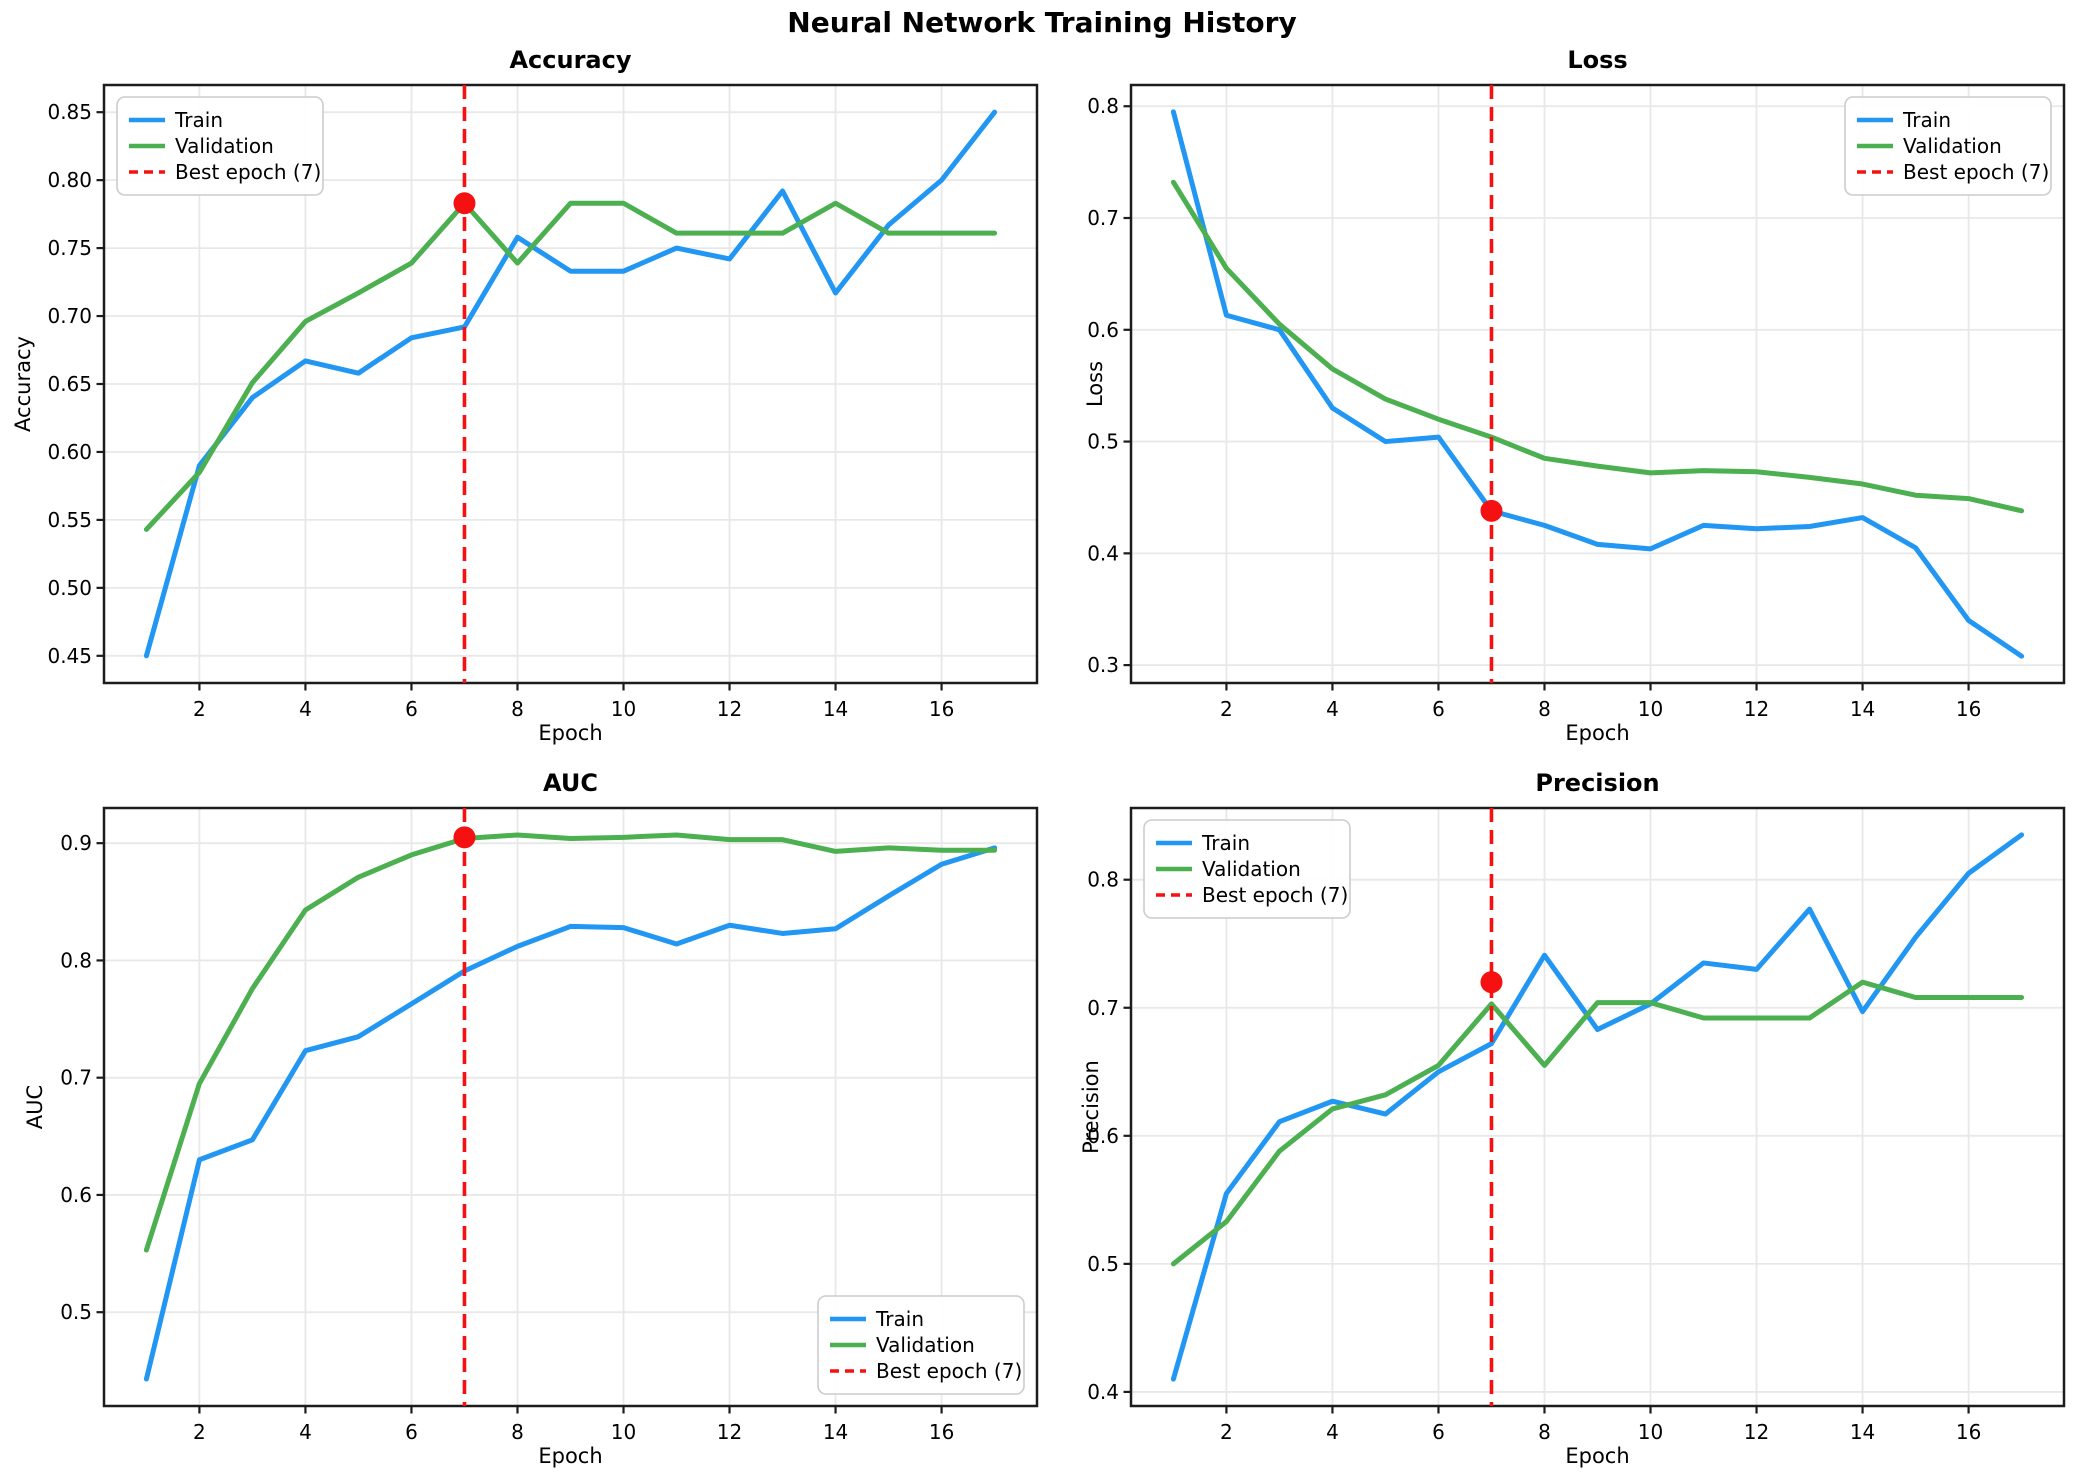  What do you see at coordinates (69, 112) in the screenshot?
I see `y-tick-label: 0.85` at bounding box center [69, 112].